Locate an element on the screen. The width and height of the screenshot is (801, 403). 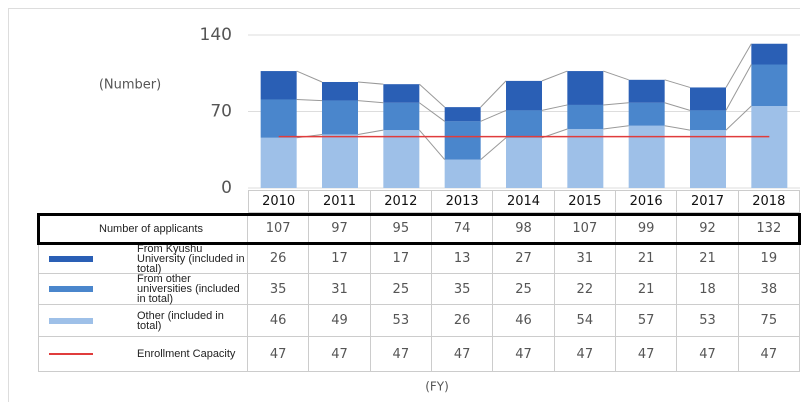
table-value: 25 is located at coordinates (401, 289).